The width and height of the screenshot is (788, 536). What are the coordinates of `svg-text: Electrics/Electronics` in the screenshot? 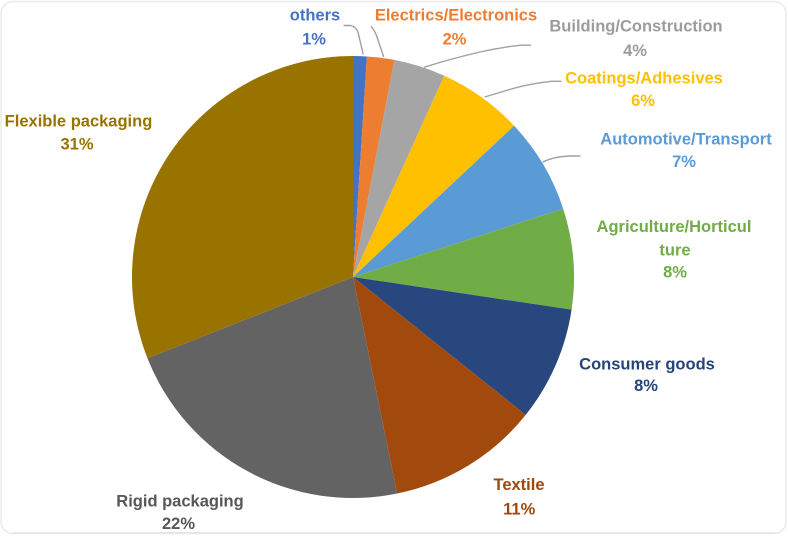 It's located at (456, 16).